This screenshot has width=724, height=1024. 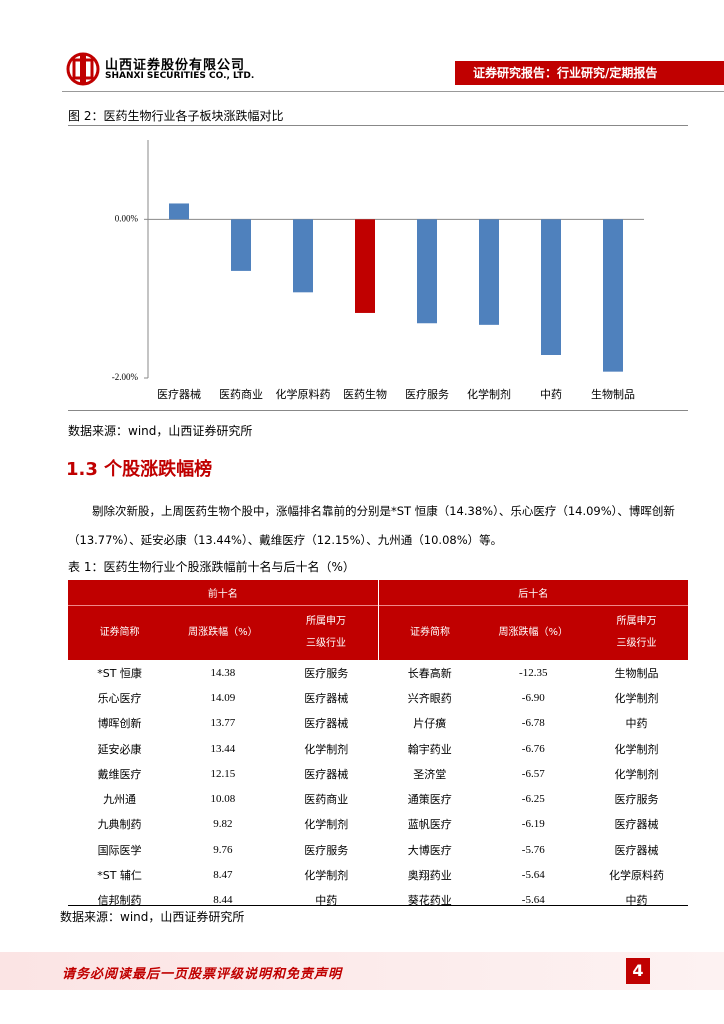 What do you see at coordinates (636, 876) in the screenshot?
I see `cell: 化学原料药` at bounding box center [636, 876].